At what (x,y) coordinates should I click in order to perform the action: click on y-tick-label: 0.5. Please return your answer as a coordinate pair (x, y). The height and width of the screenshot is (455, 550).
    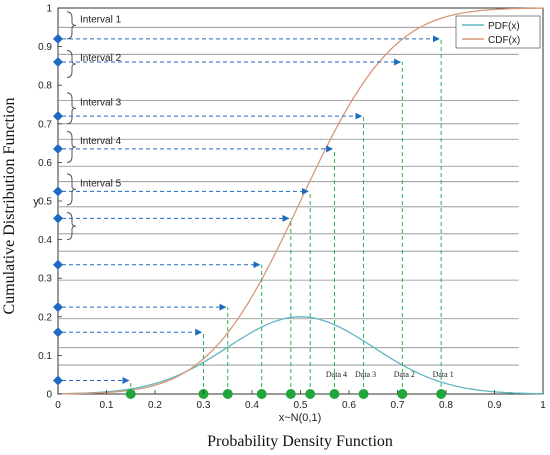
    Looking at the image, I should click on (45, 202).